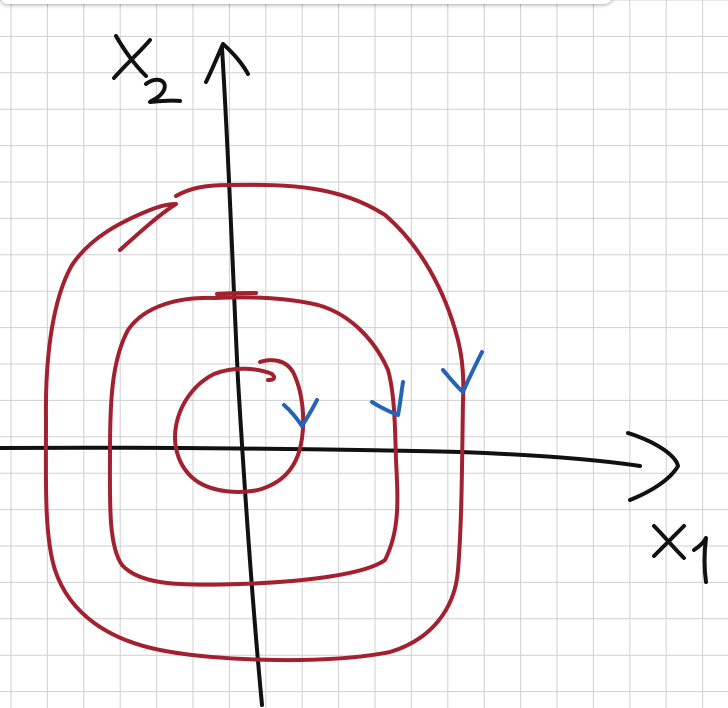  What do you see at coordinates (147, 69) in the screenshot?
I see `x2-axis-label` at bounding box center [147, 69].